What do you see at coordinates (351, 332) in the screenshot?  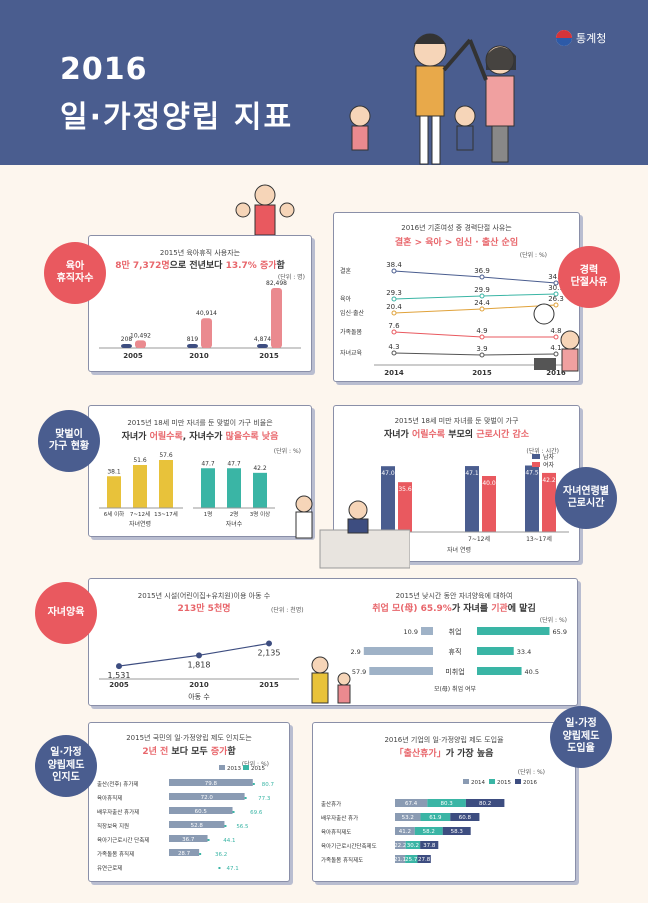 I see `series-label: 가족돌봄` at bounding box center [351, 332].